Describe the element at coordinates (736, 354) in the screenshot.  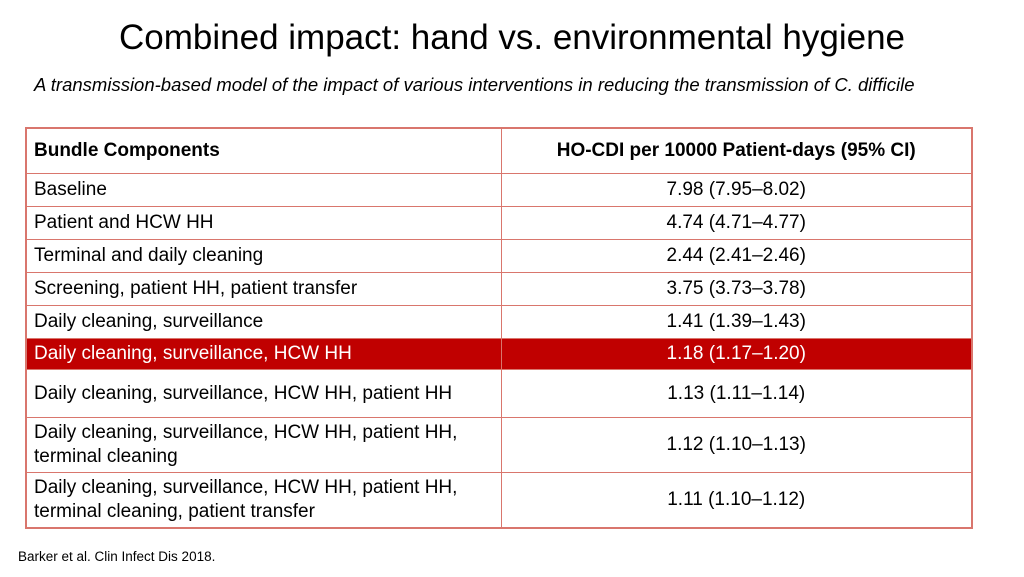
I see `hocdi-value-cell: 1.18 (1.17–1.20)` at that location.